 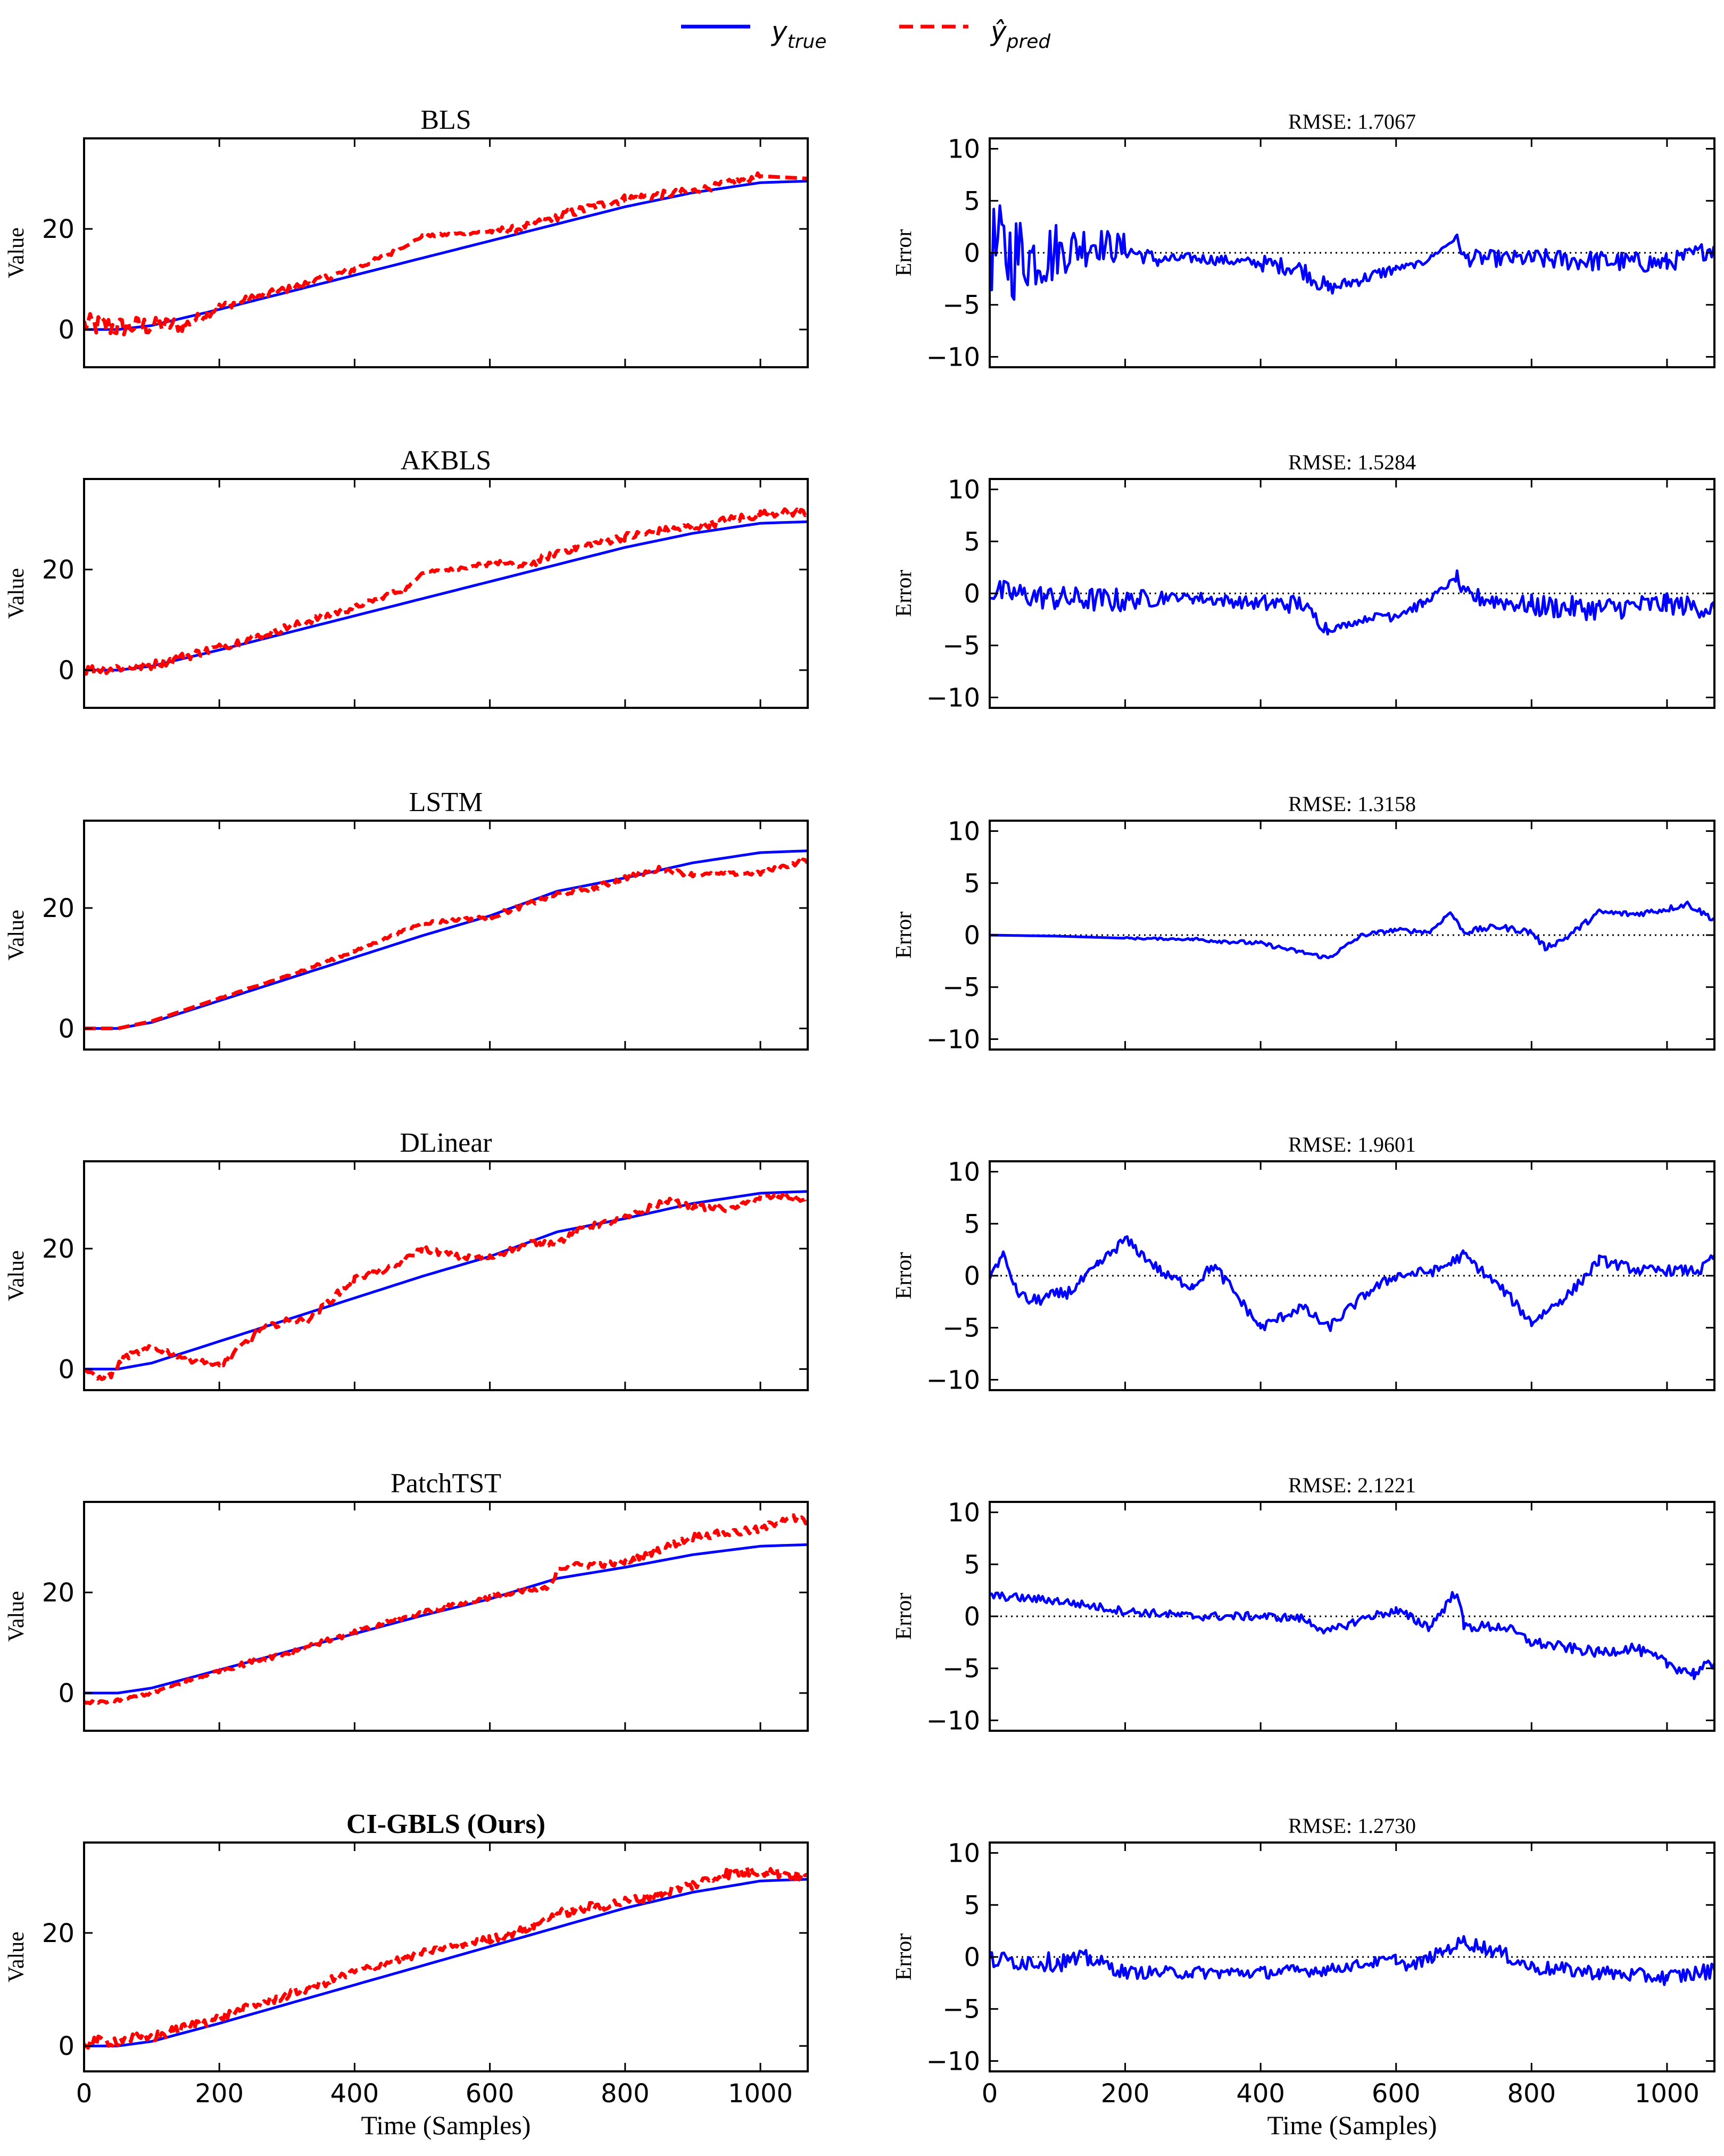 What do you see at coordinates (1352, 1485) in the screenshot?
I see `chart-title: RMSE: 2.1221` at bounding box center [1352, 1485].